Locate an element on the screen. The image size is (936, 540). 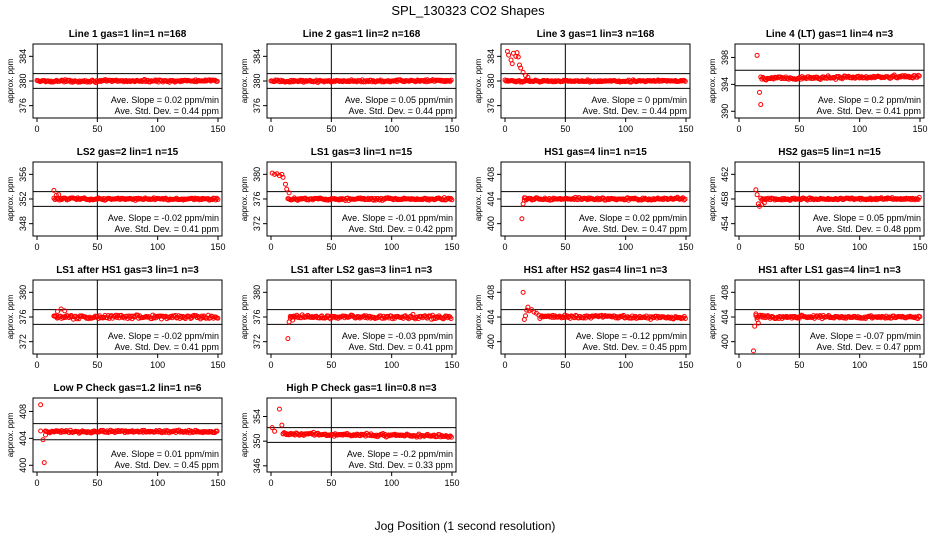
slope-annotation: Ave. Slope = -0.01 ppm/min is located at coordinates (397, 218).